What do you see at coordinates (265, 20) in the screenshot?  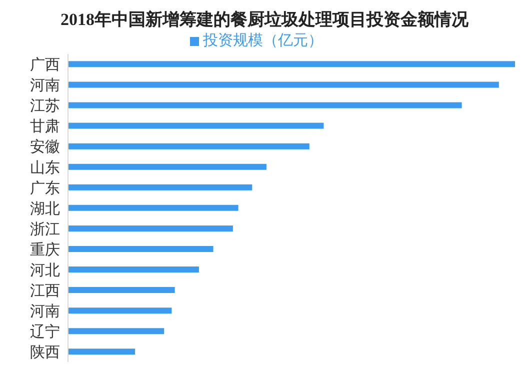 I see `chart-title: 2018年中国新增筹建的餐厨垃圾处理项目投资金额情况` at bounding box center [265, 20].